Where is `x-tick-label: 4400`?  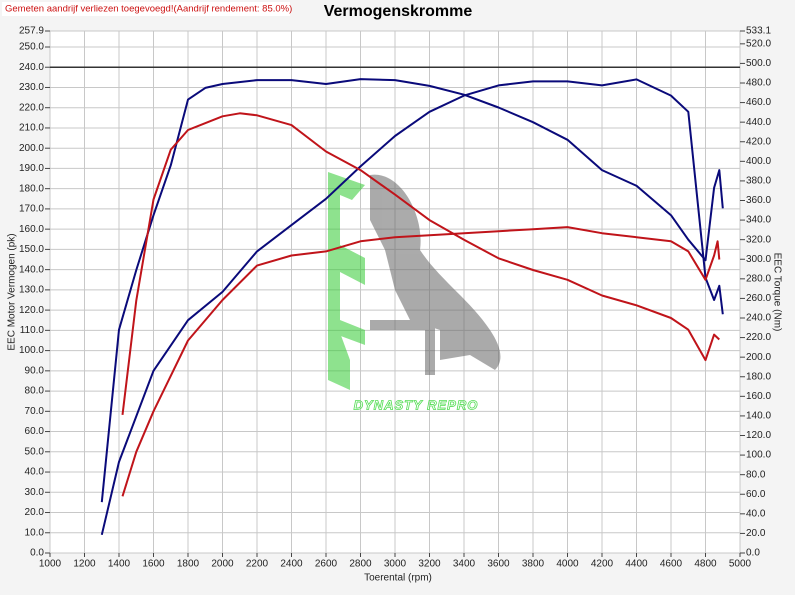 x-tick-label: 4400 is located at coordinates (636, 564).